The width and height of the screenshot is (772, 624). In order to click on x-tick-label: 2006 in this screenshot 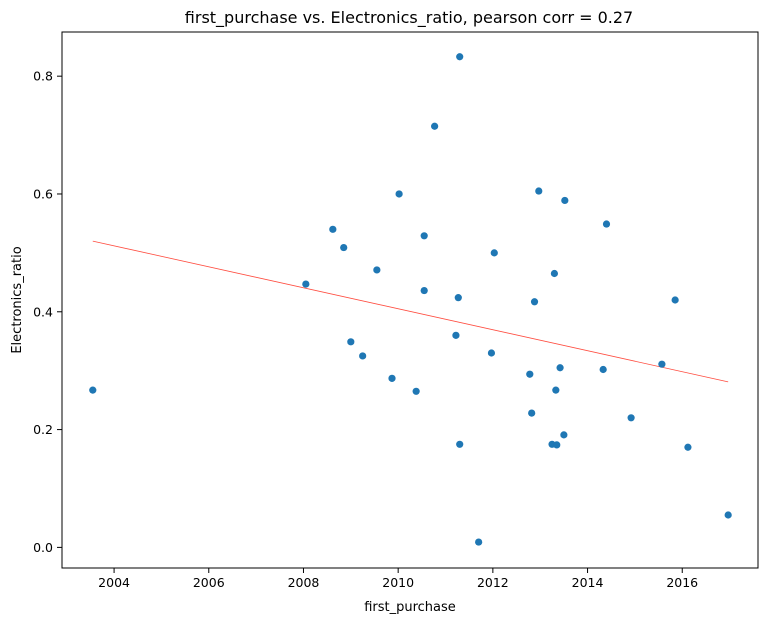, I will do `click(209, 582)`.